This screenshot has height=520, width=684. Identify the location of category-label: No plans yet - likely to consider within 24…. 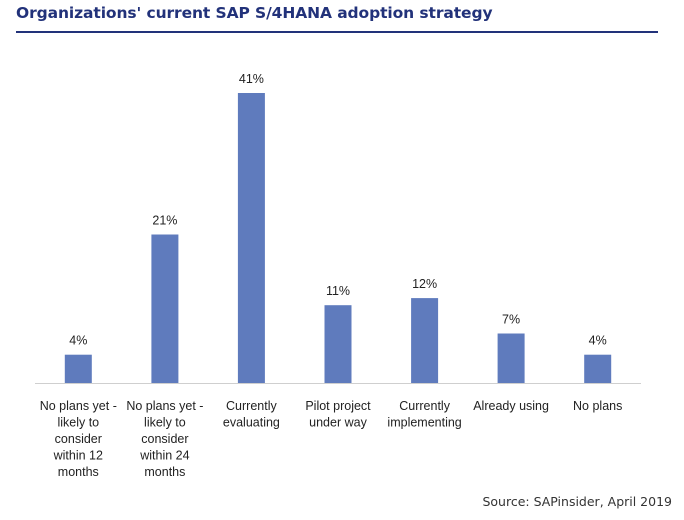
(164, 439).